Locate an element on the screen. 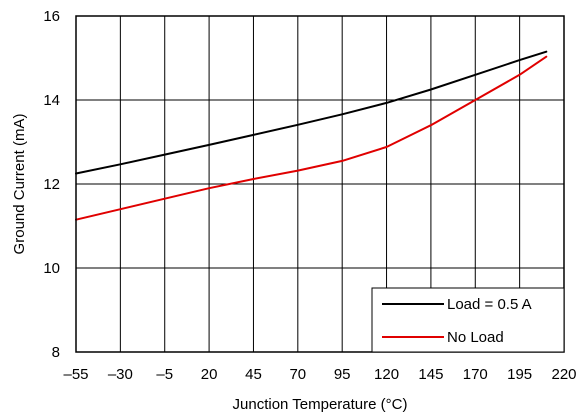 Image resolution: width=577 pixels, height=416 pixels. legend-box is located at coordinates (468, 320).